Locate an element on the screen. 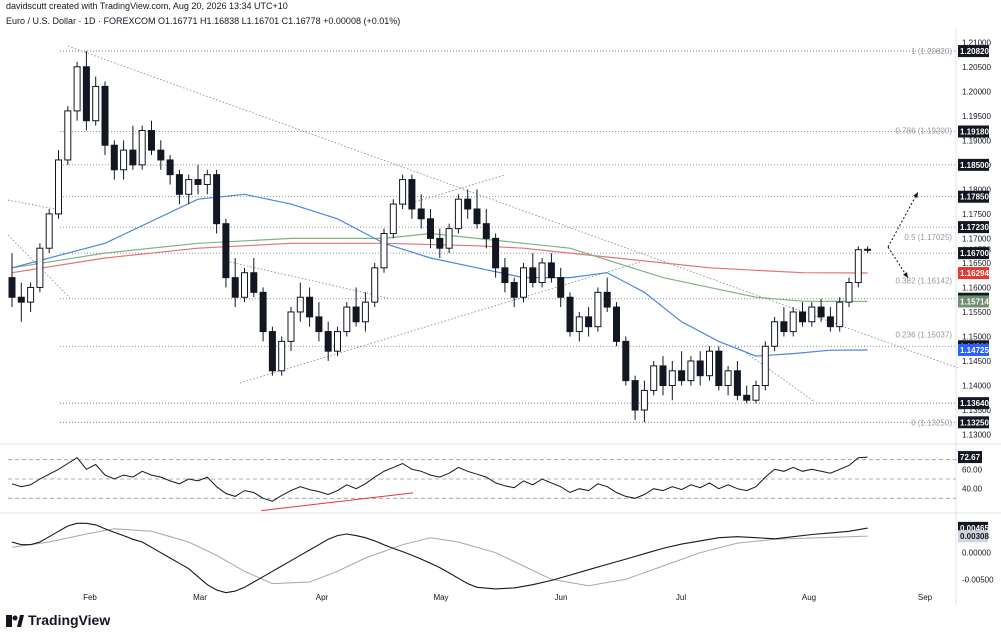 The width and height of the screenshot is (1001, 637). price-tag-text: 1.16700 is located at coordinates (974, 253).